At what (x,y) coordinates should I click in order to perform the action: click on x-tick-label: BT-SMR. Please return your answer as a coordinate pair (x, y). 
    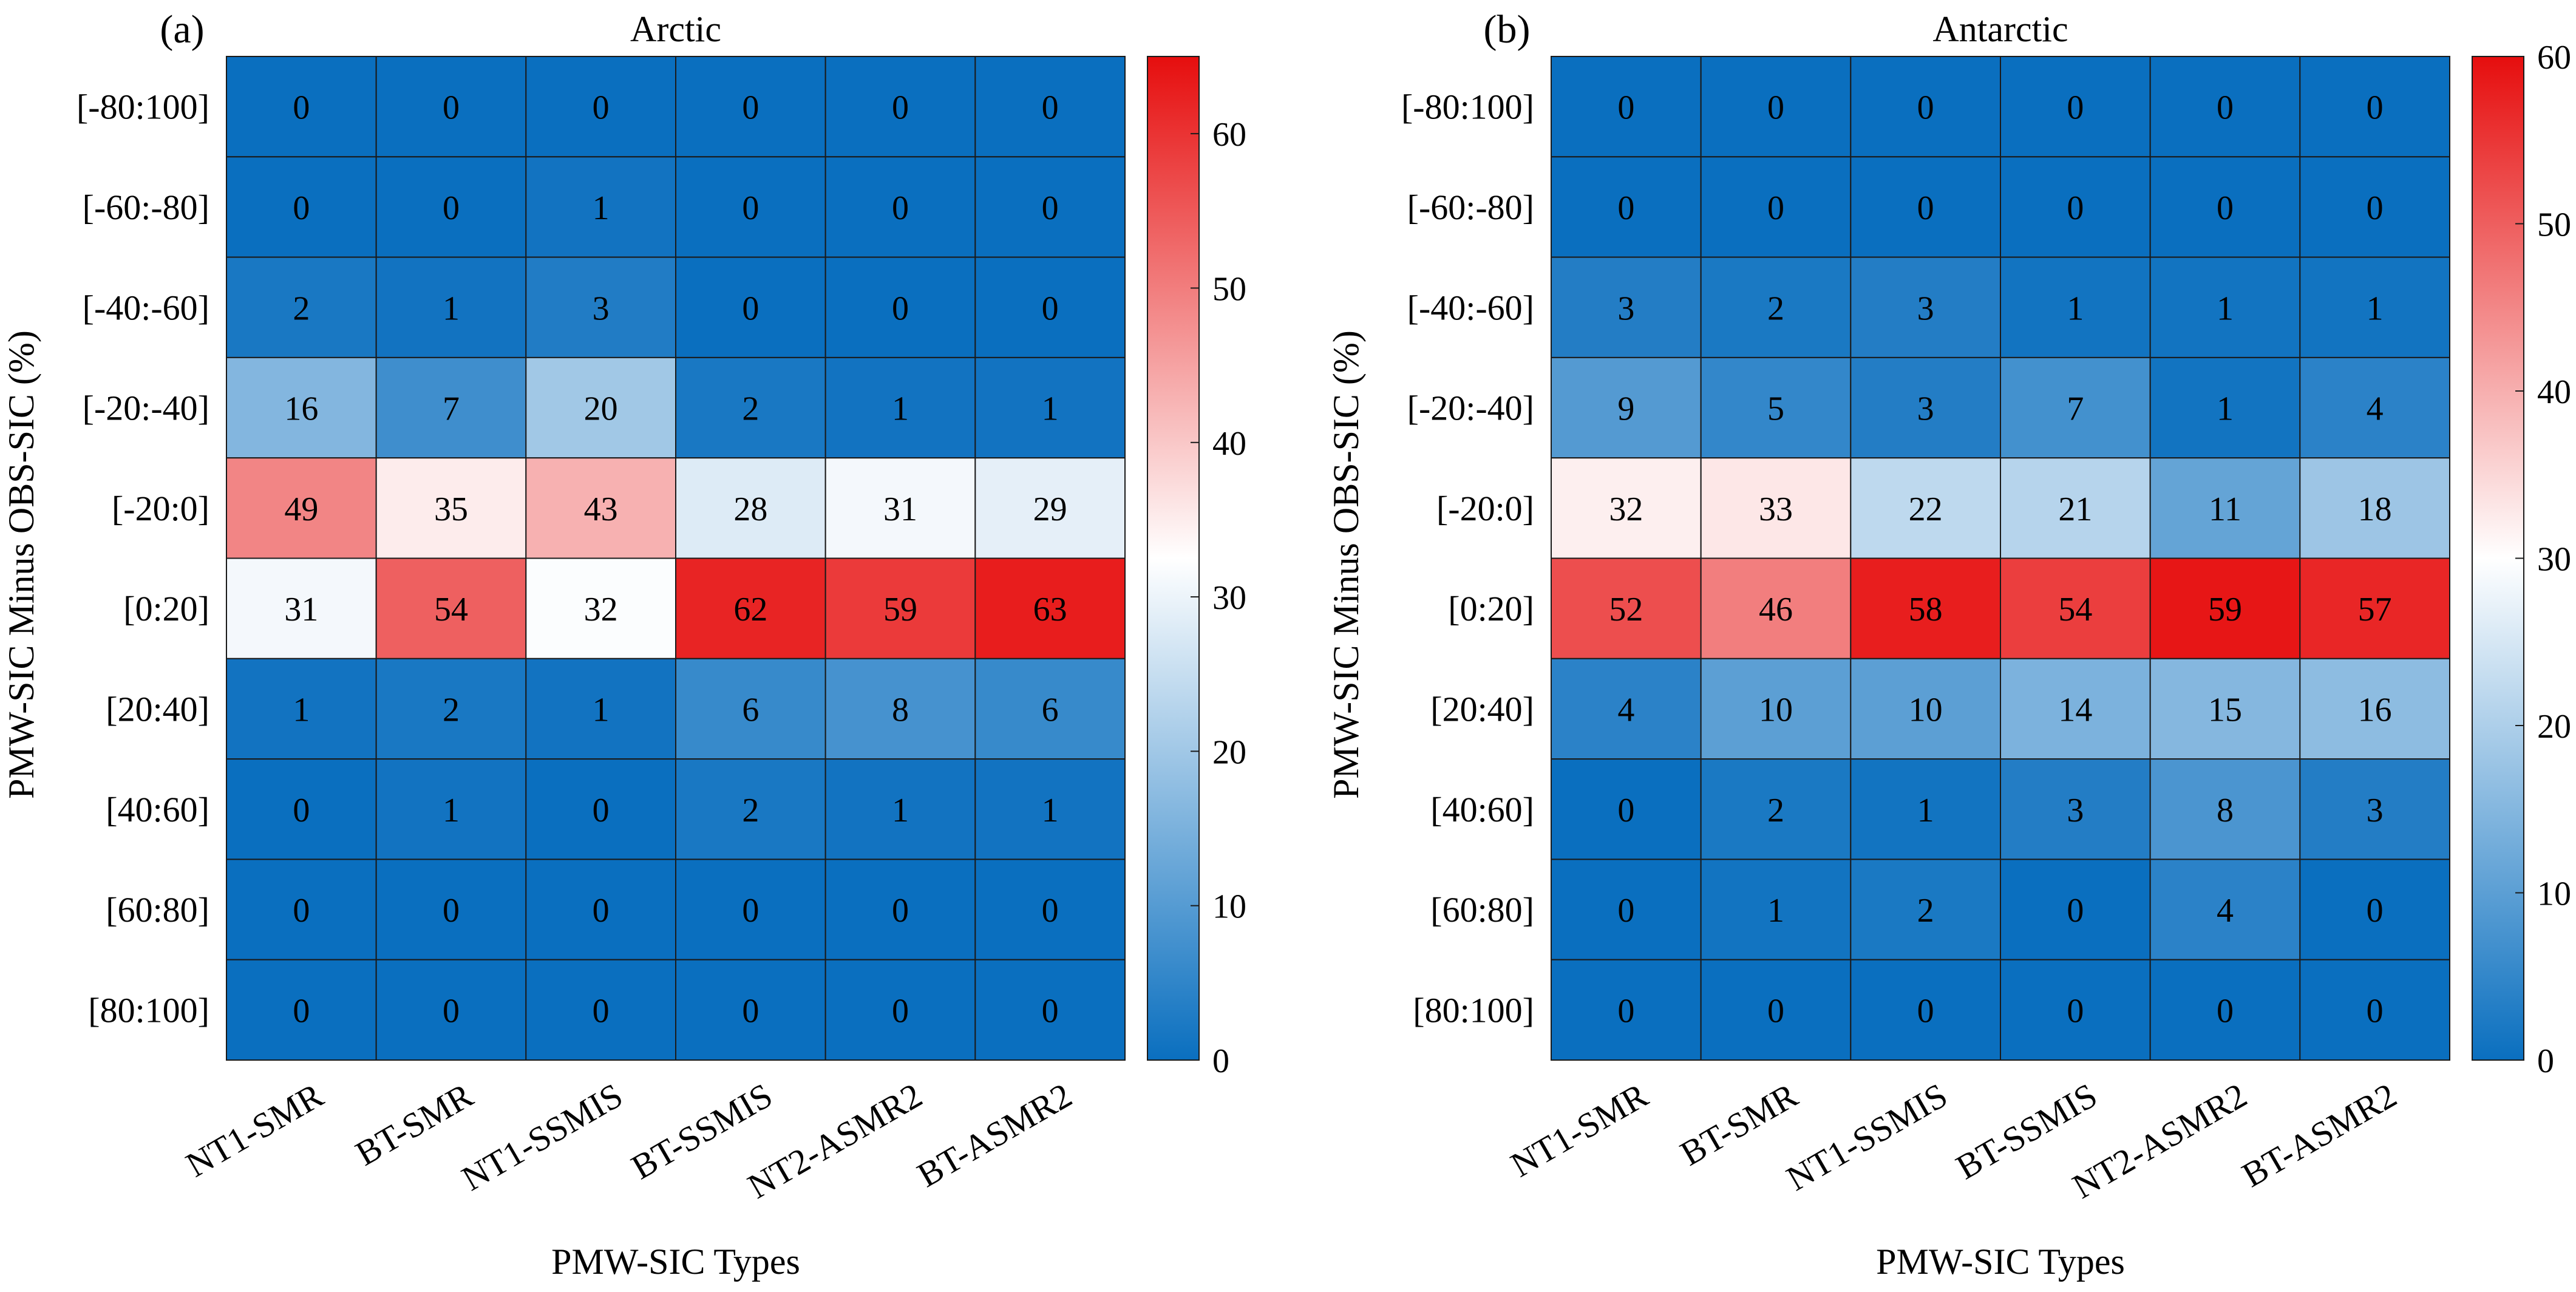
    Looking at the image, I should click on (414, 1124).